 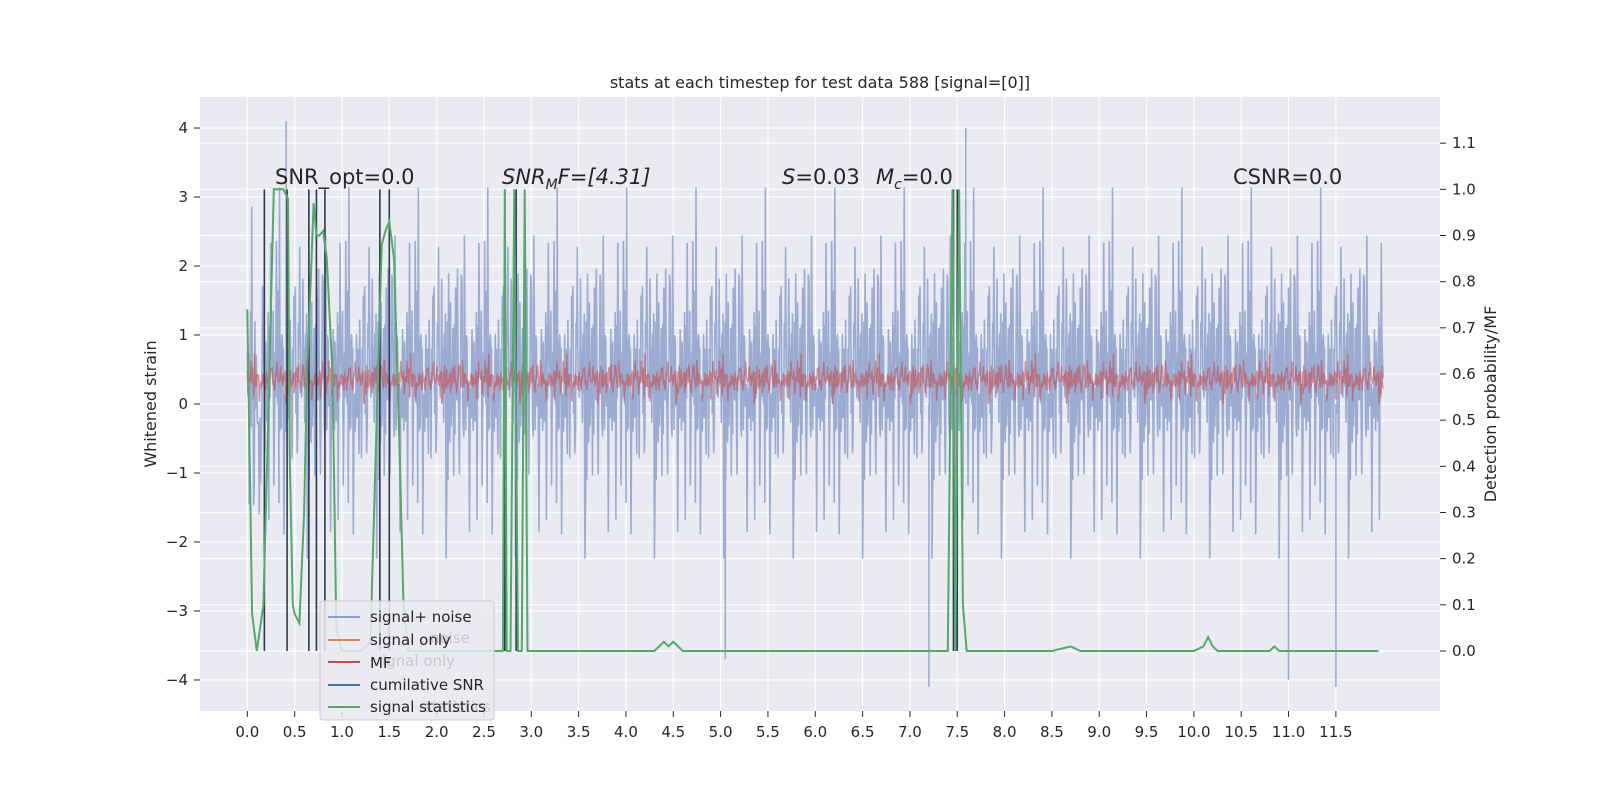 What do you see at coordinates (177, 542) in the screenshot?
I see `y-tick-label-left: −2` at bounding box center [177, 542].